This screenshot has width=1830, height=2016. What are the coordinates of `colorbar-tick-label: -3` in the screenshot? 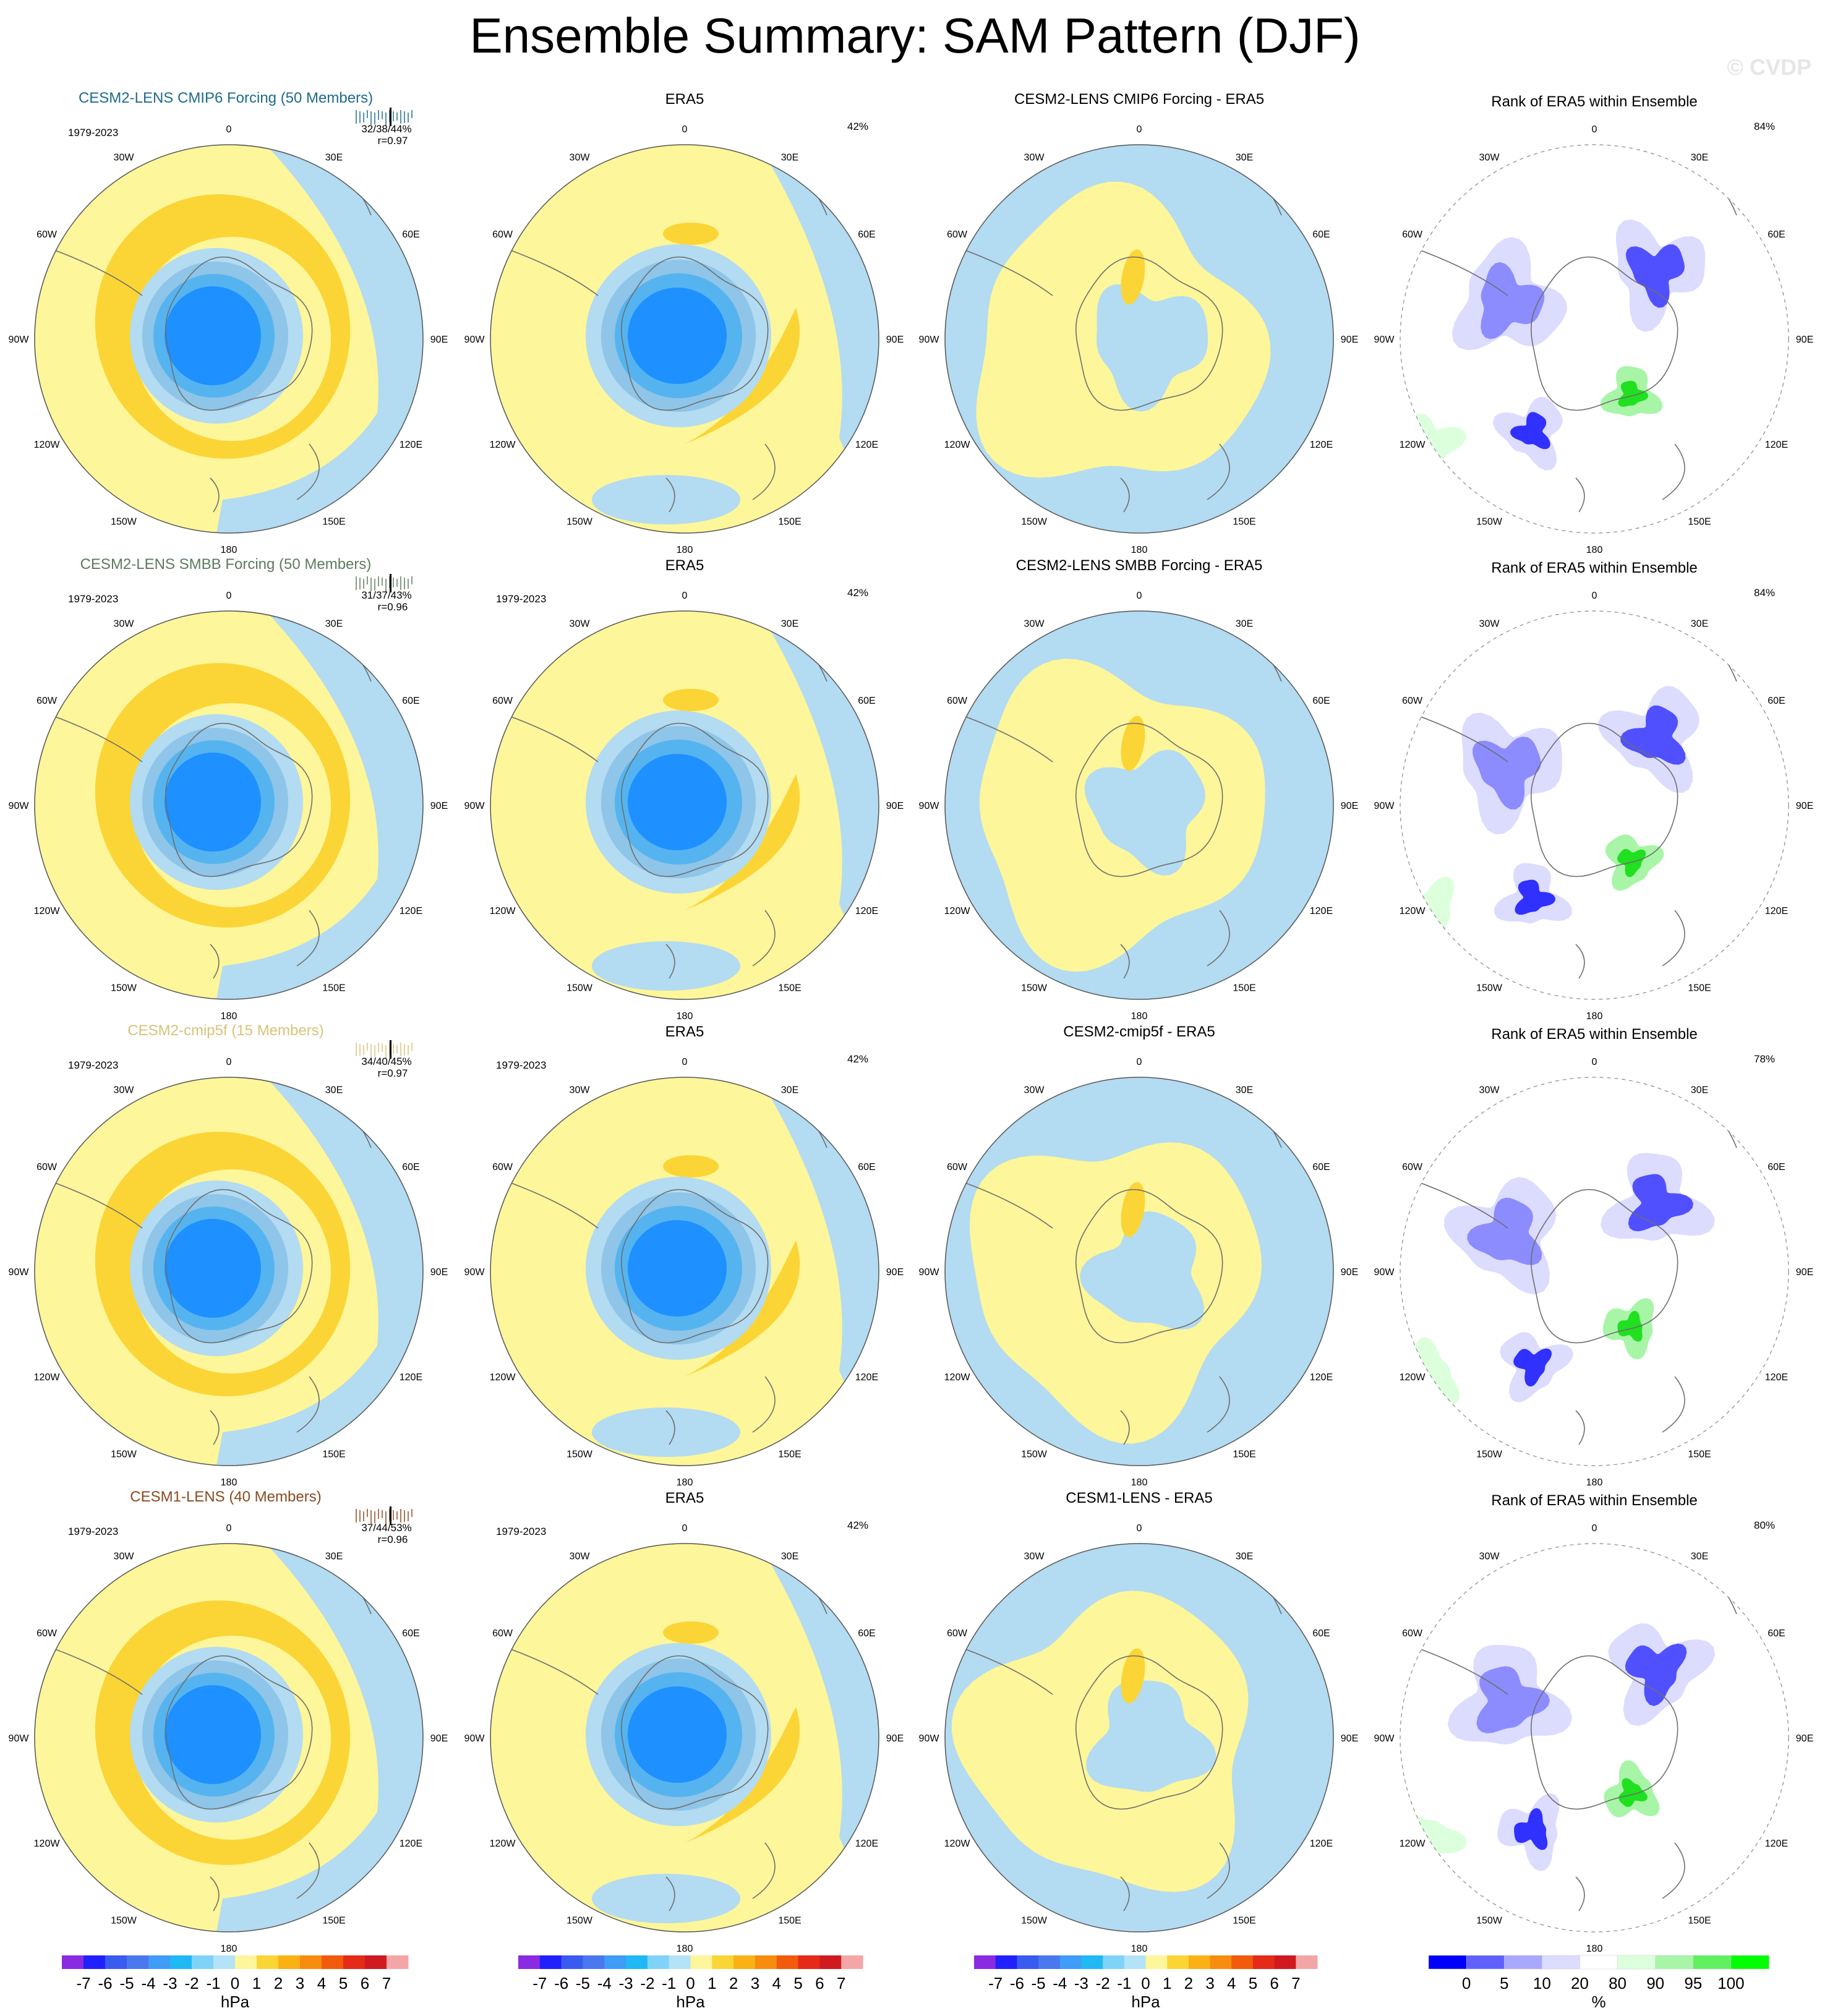 It's located at (626, 1983).